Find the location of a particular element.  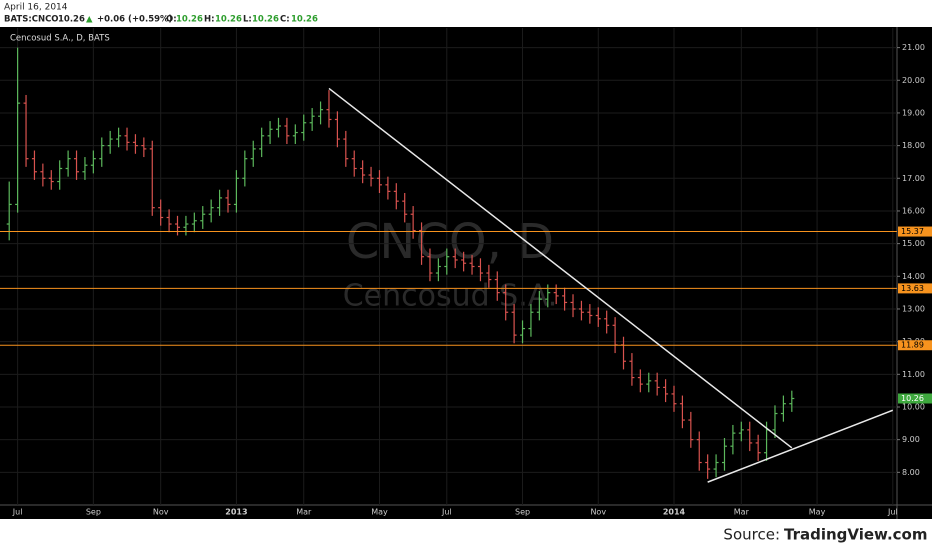

y-tick-label: 19.00 is located at coordinates (913, 112).